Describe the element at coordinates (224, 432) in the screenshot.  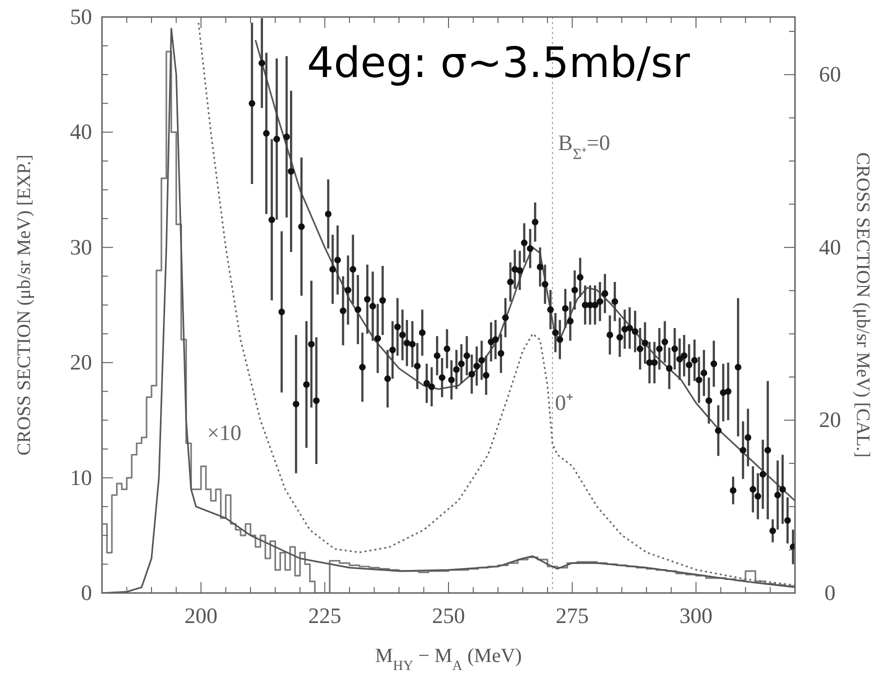
I see `annotation: ×10` at that location.